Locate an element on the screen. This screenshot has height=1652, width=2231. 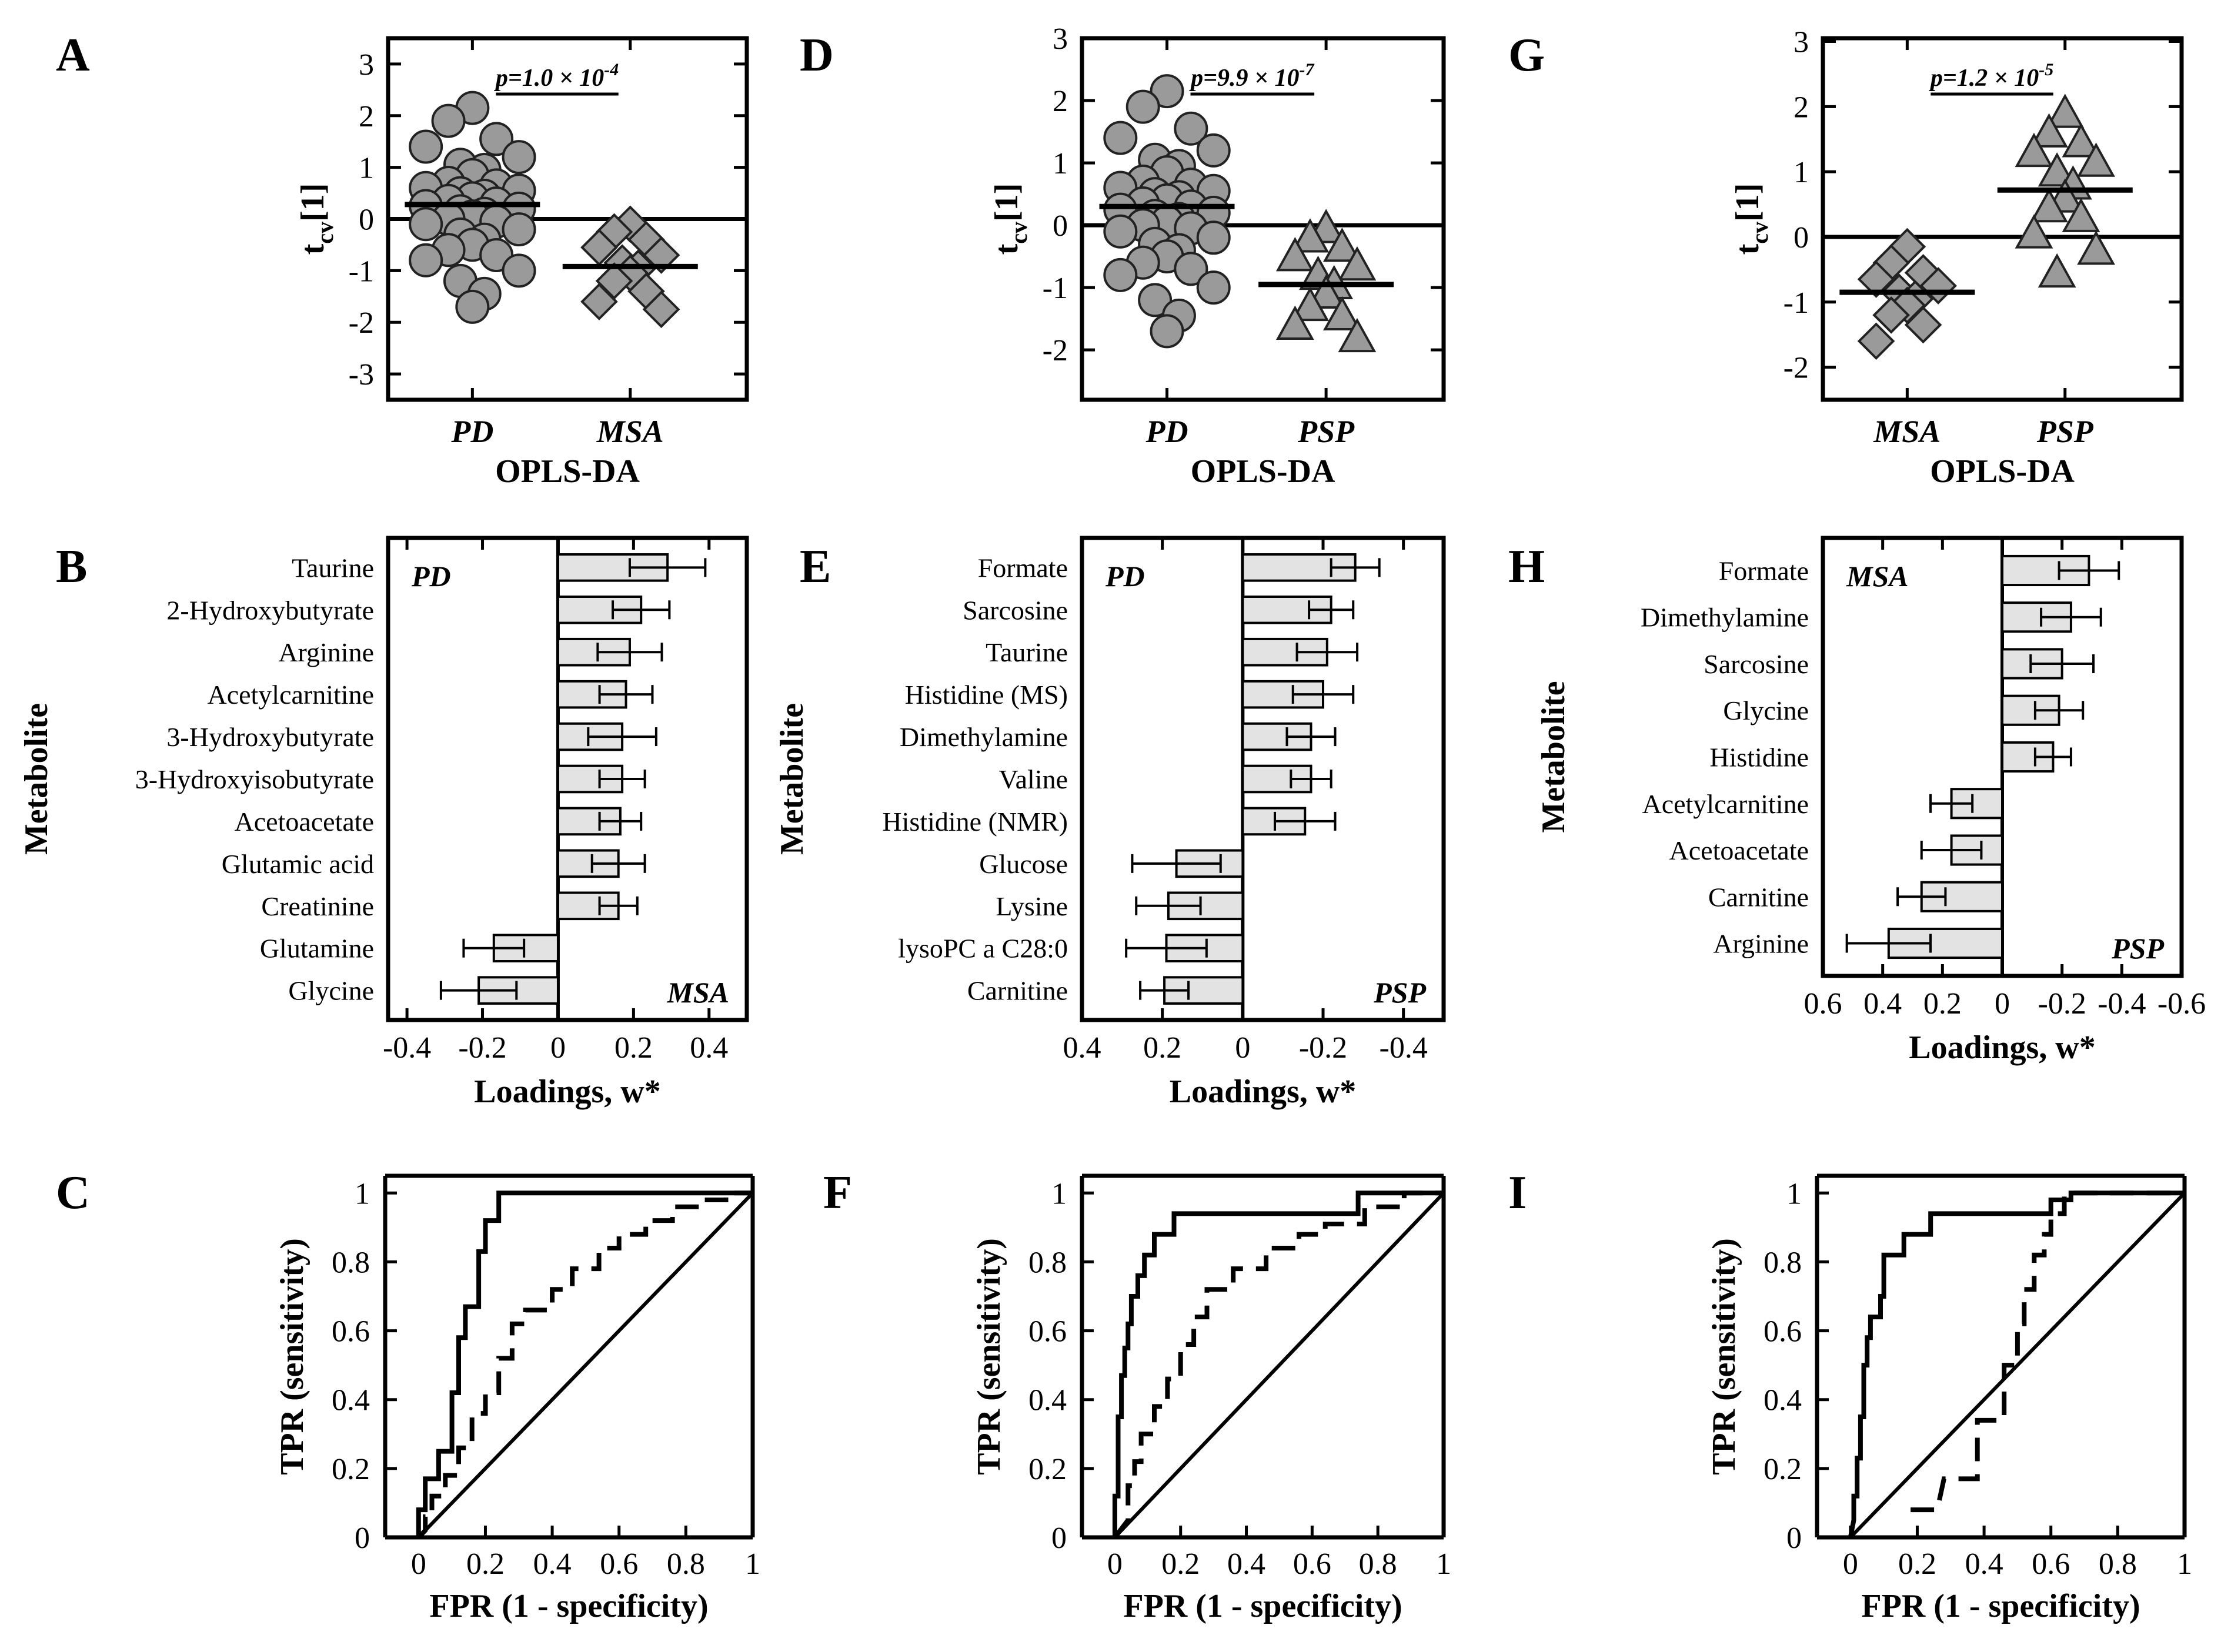
metabolite-label: Histidine is located at coordinates (1759, 758).